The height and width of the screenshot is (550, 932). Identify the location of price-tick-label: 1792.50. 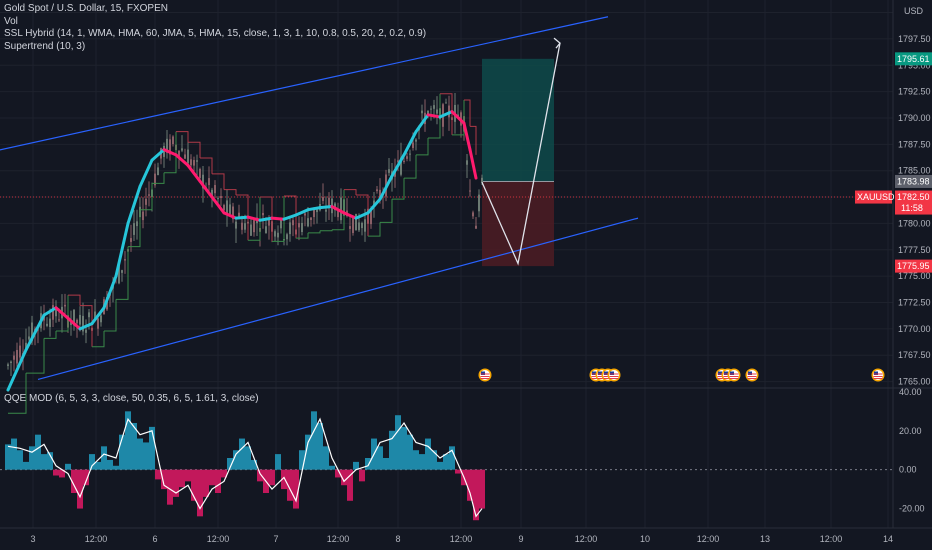
(914, 92).